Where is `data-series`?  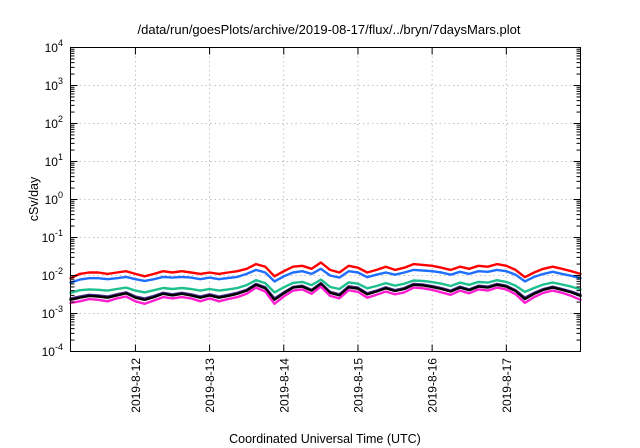 data-series is located at coordinates (325, 283).